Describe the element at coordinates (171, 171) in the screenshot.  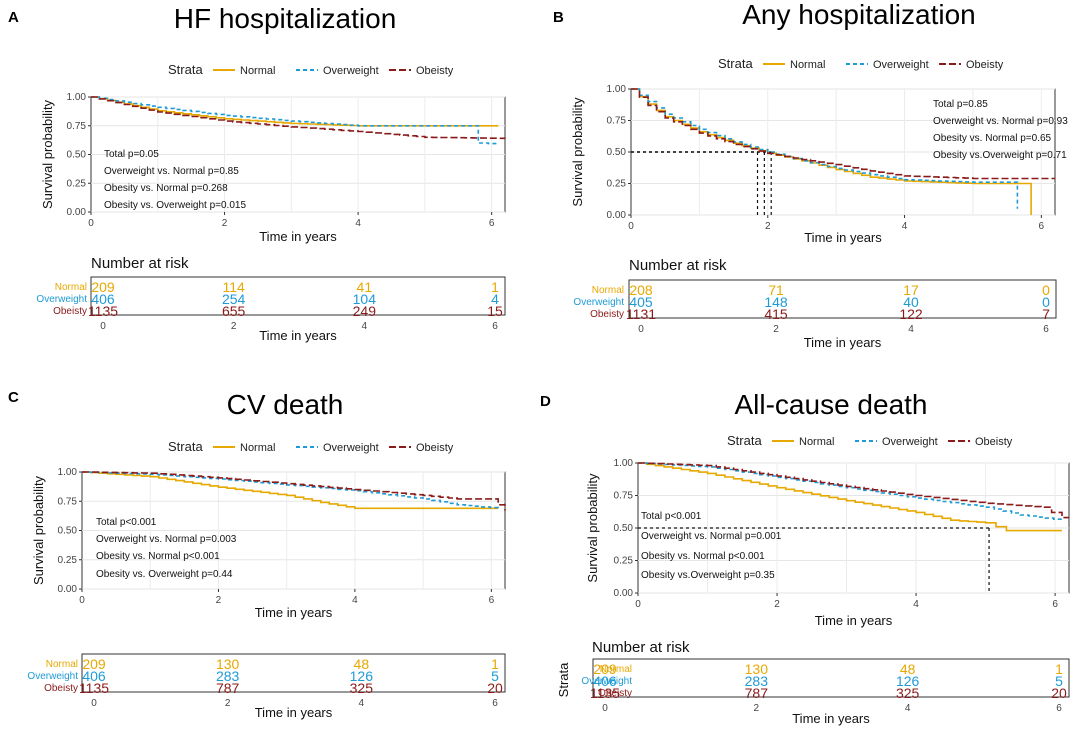
I see `p-value-annotation: Overweight vs. Normal p=0.85` at that location.